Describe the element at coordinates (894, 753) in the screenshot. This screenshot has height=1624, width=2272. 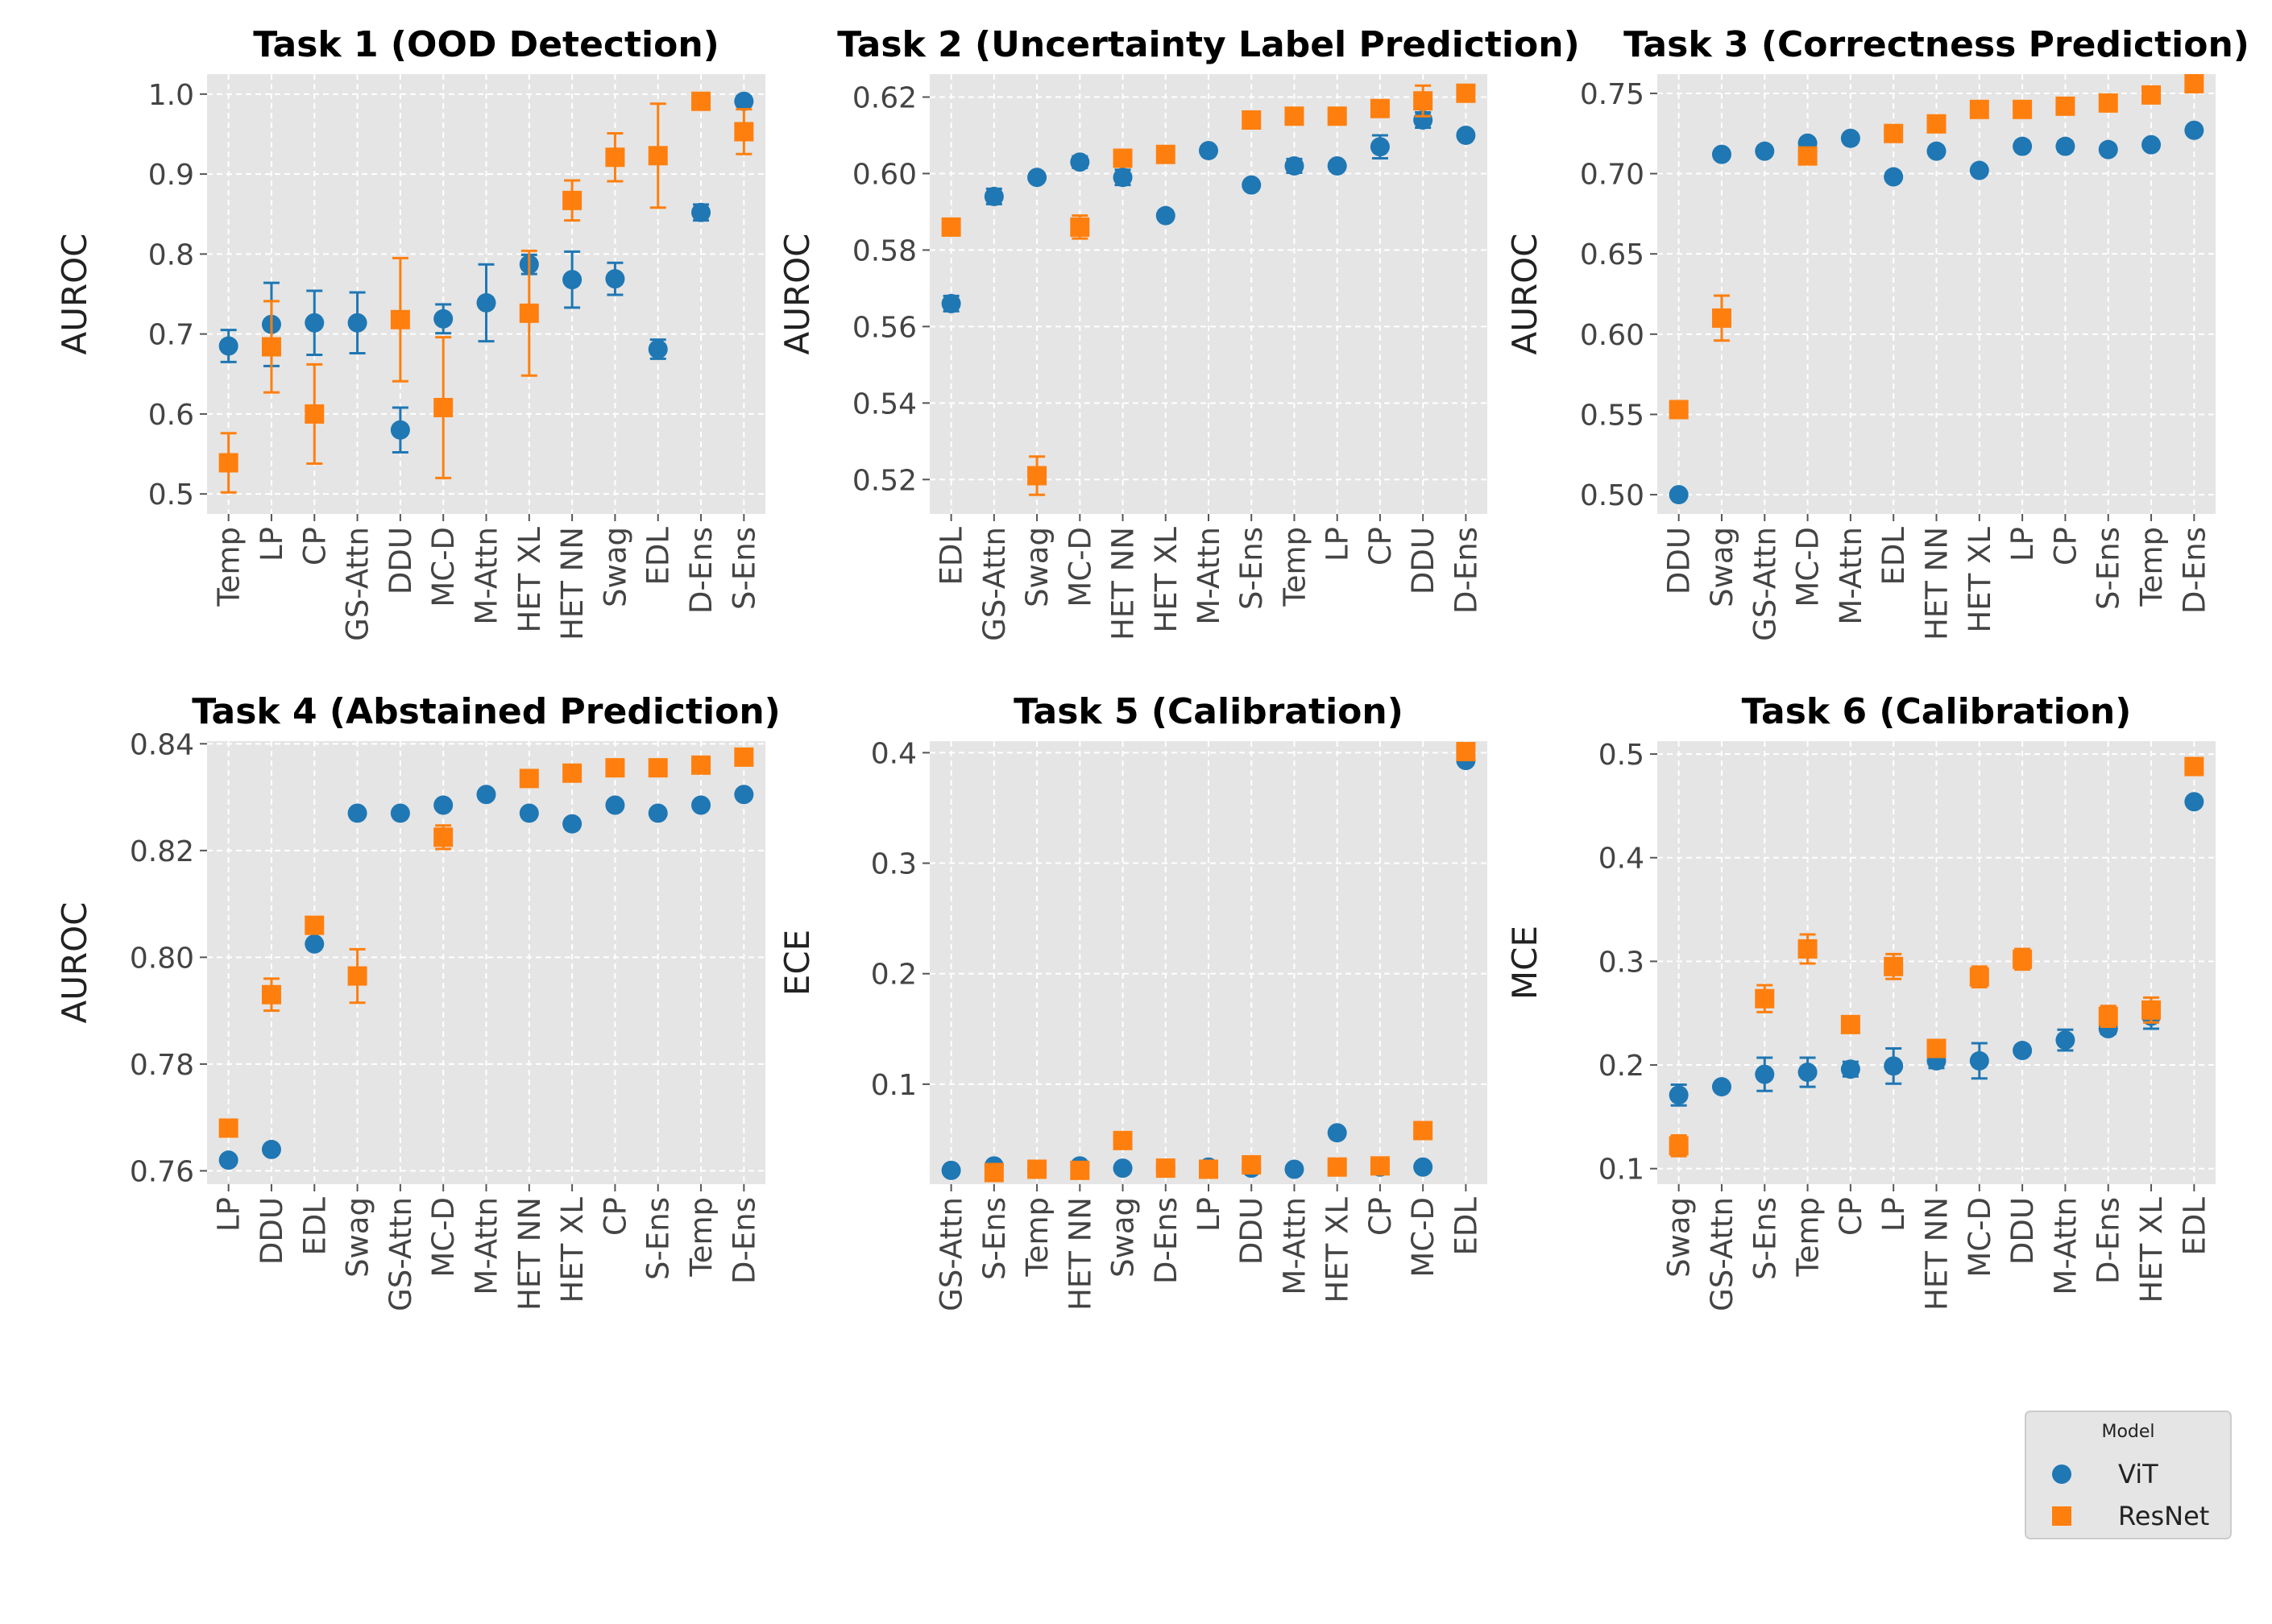
I see `y-tick-label: 0.4` at that location.